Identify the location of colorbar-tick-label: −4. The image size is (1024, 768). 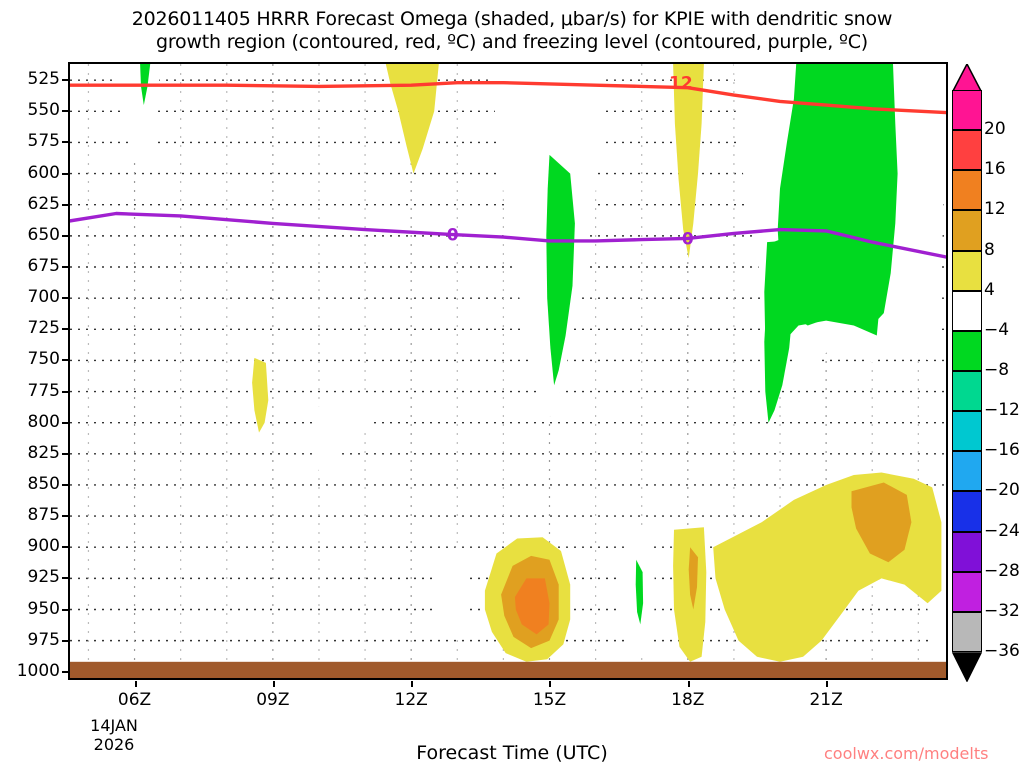
(997, 329).